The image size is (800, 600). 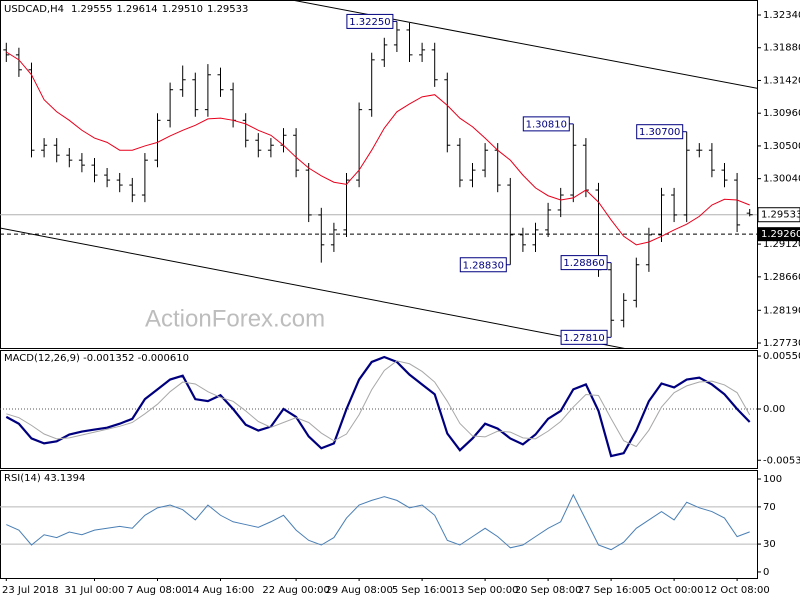 I want to click on x-tick-label: 12 Oct 08:00, so click(x=736, y=590).